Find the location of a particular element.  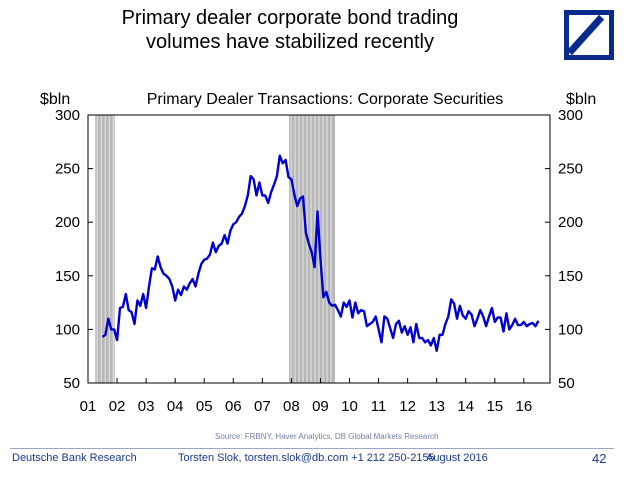

y-tick-label-left-50: 50 is located at coordinates (71, 383).